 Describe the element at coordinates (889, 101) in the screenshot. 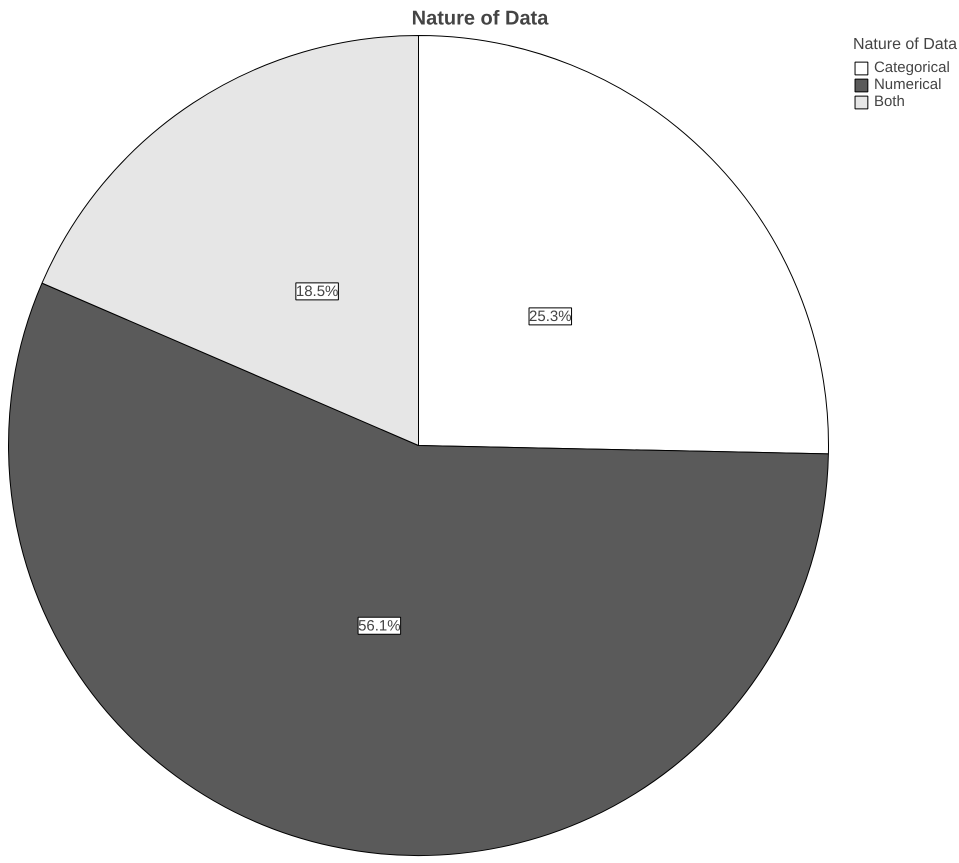

I see `legend-label: Both` at that location.